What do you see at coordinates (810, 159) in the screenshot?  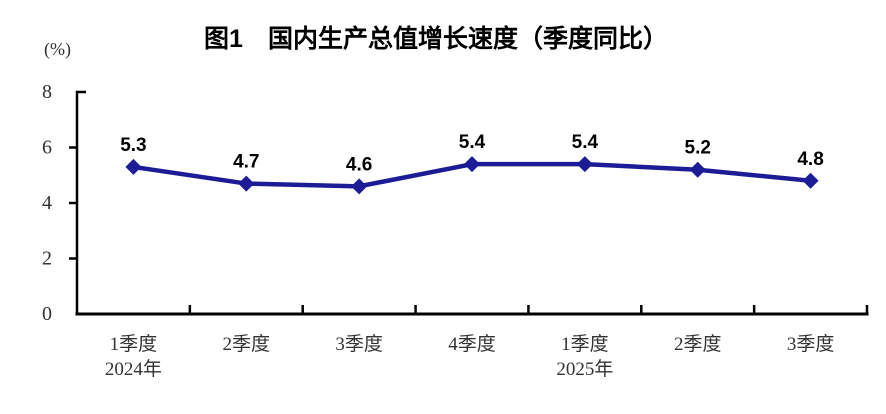 I see `data-point-label: 4.8` at bounding box center [810, 159].